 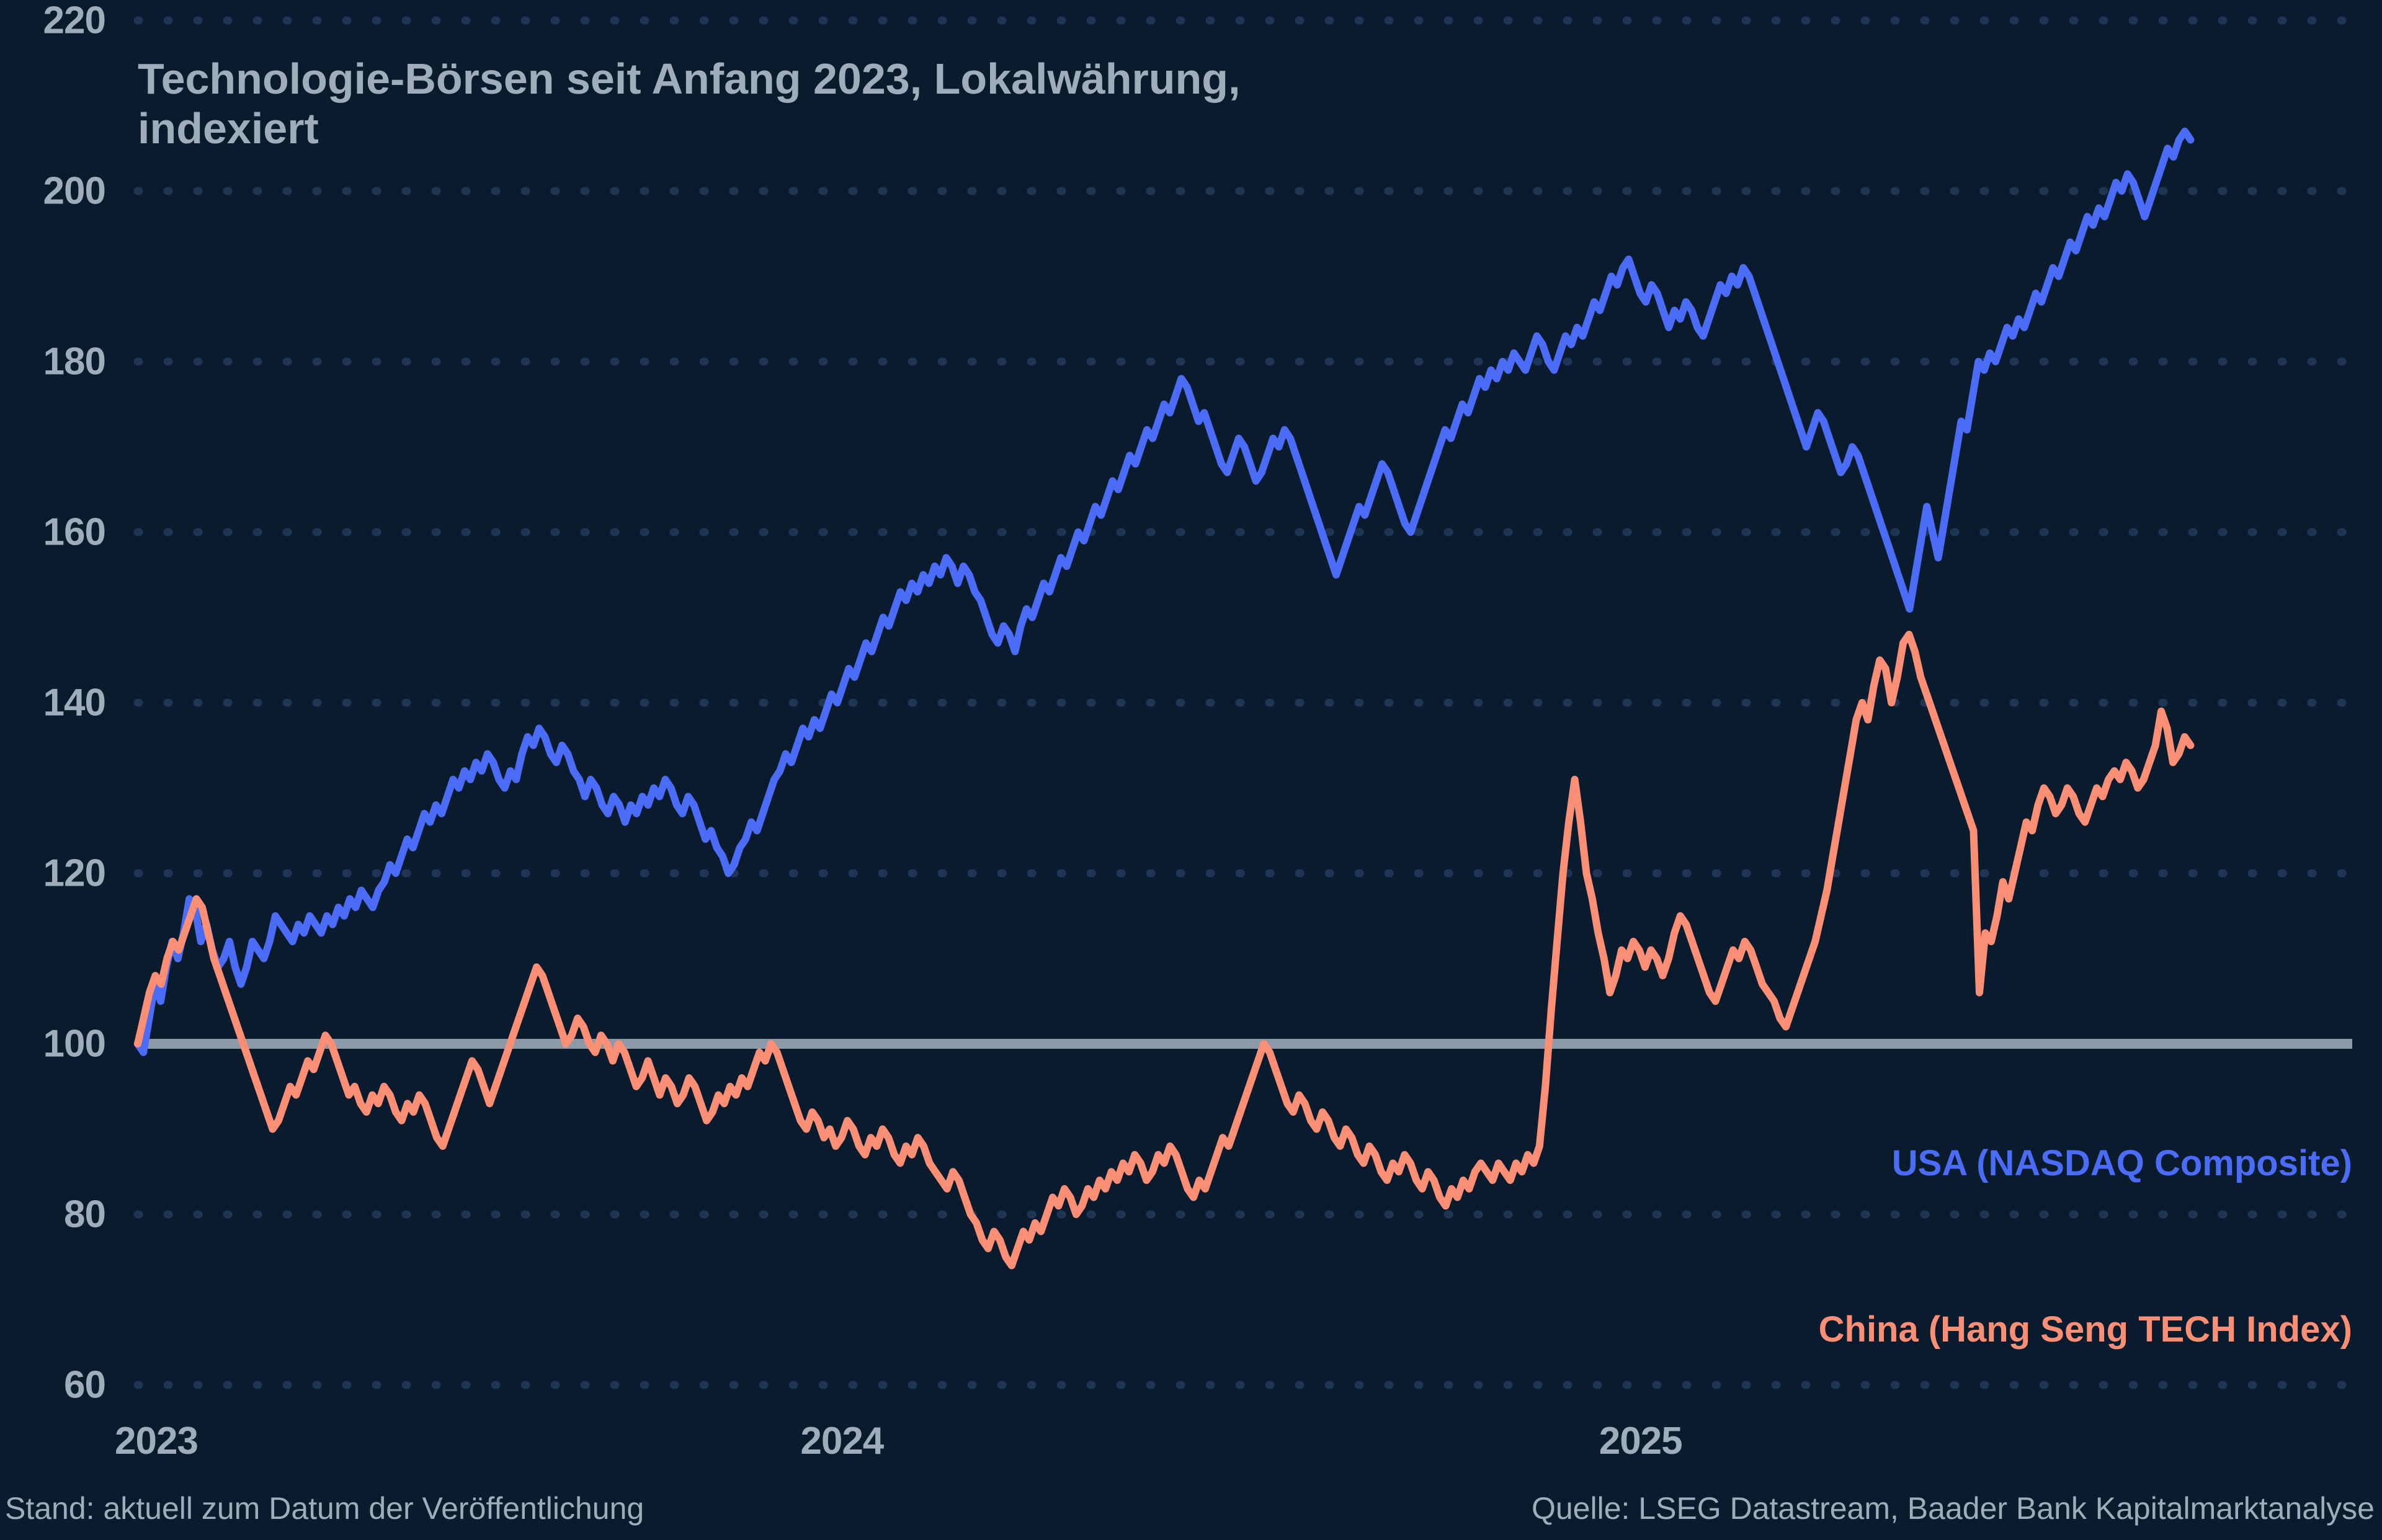 What do you see at coordinates (75, 362) in the screenshot?
I see `y-axis-label-180: 180` at bounding box center [75, 362].